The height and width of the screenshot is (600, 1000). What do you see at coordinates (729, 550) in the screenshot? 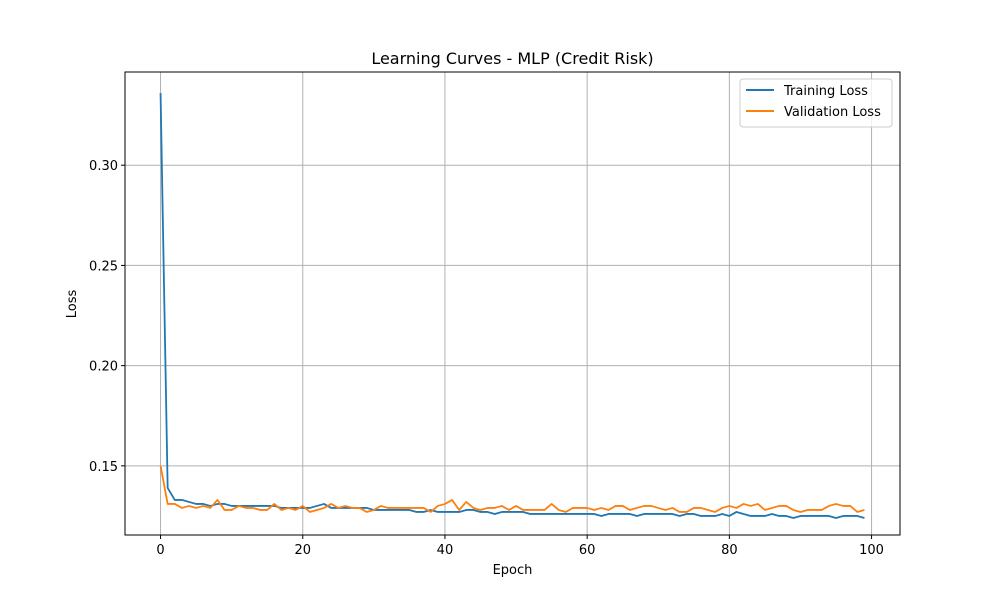
I see `x-tick-label: 80` at bounding box center [729, 550].